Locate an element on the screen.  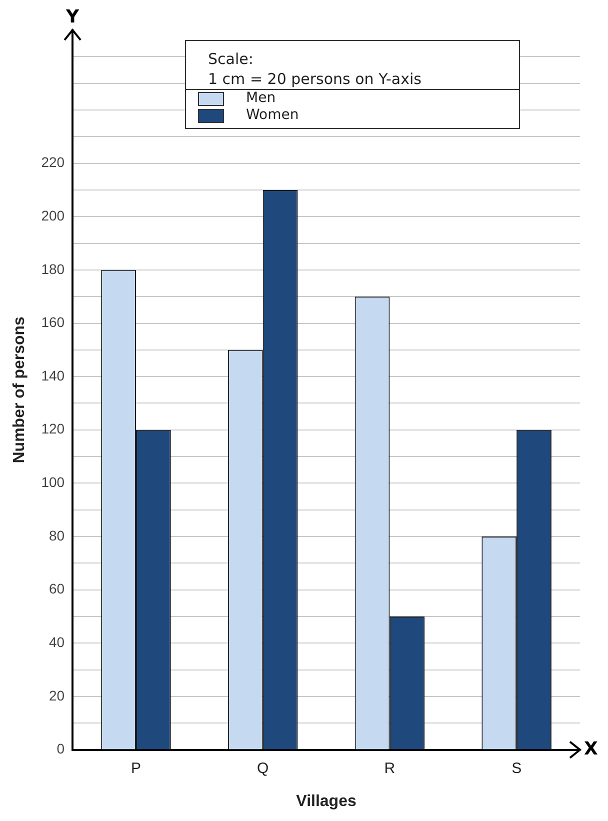
x-tick-label: P is located at coordinates (135, 768).